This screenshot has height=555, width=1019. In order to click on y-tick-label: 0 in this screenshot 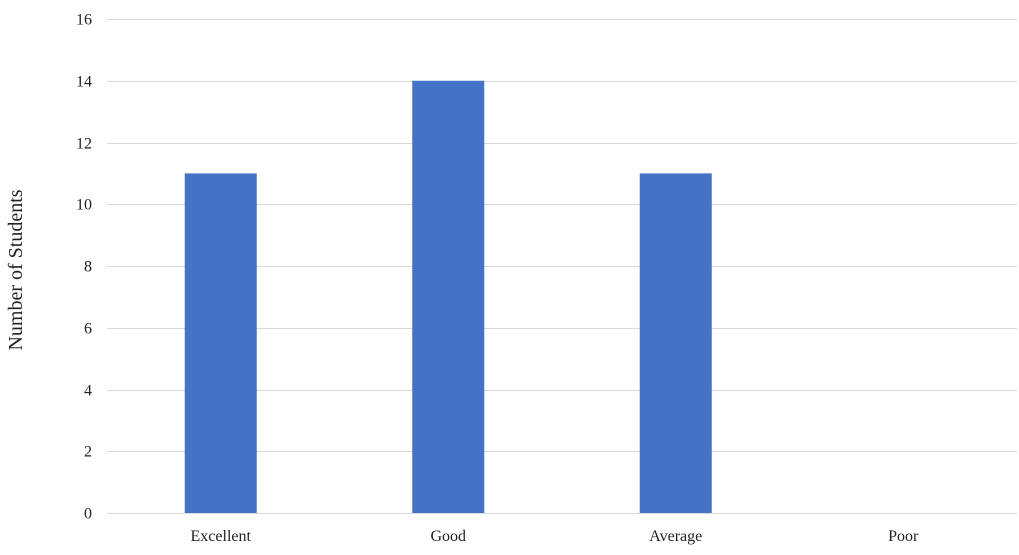, I will do `click(88, 514)`.